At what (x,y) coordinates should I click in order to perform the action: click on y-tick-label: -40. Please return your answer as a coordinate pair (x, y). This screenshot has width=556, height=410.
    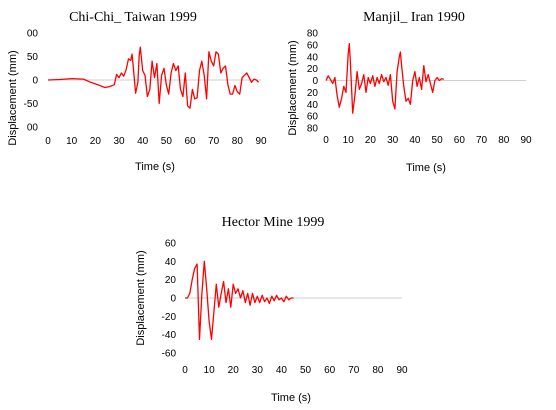
    Looking at the image, I should click on (169, 335).